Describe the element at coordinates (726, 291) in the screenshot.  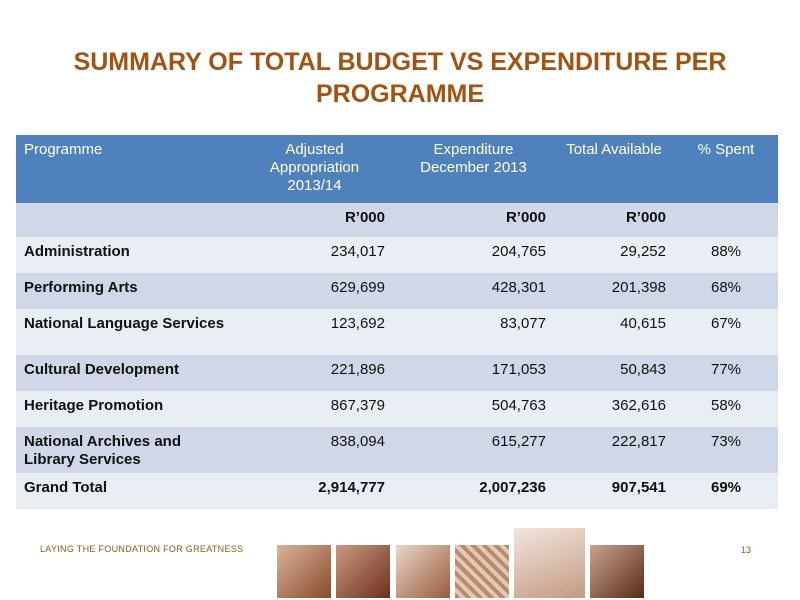
I see `value-cell: 68%` at that location.